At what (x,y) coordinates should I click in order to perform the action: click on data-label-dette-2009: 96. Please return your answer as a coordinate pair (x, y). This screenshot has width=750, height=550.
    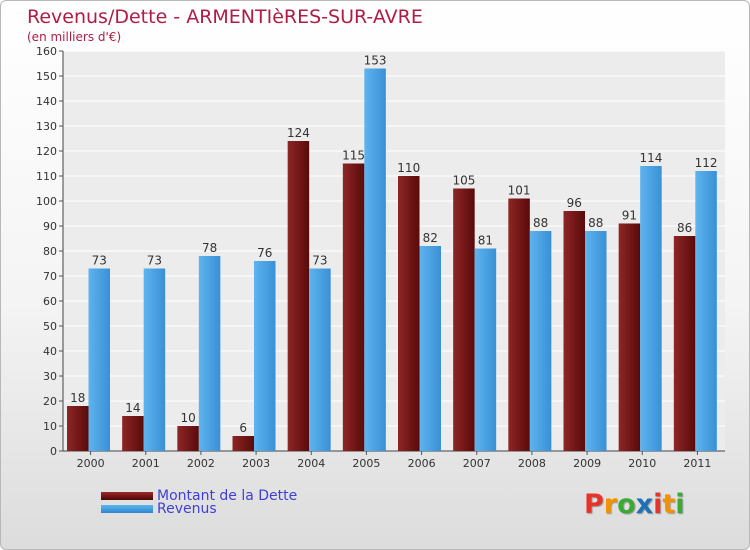
    Looking at the image, I should click on (574, 203).